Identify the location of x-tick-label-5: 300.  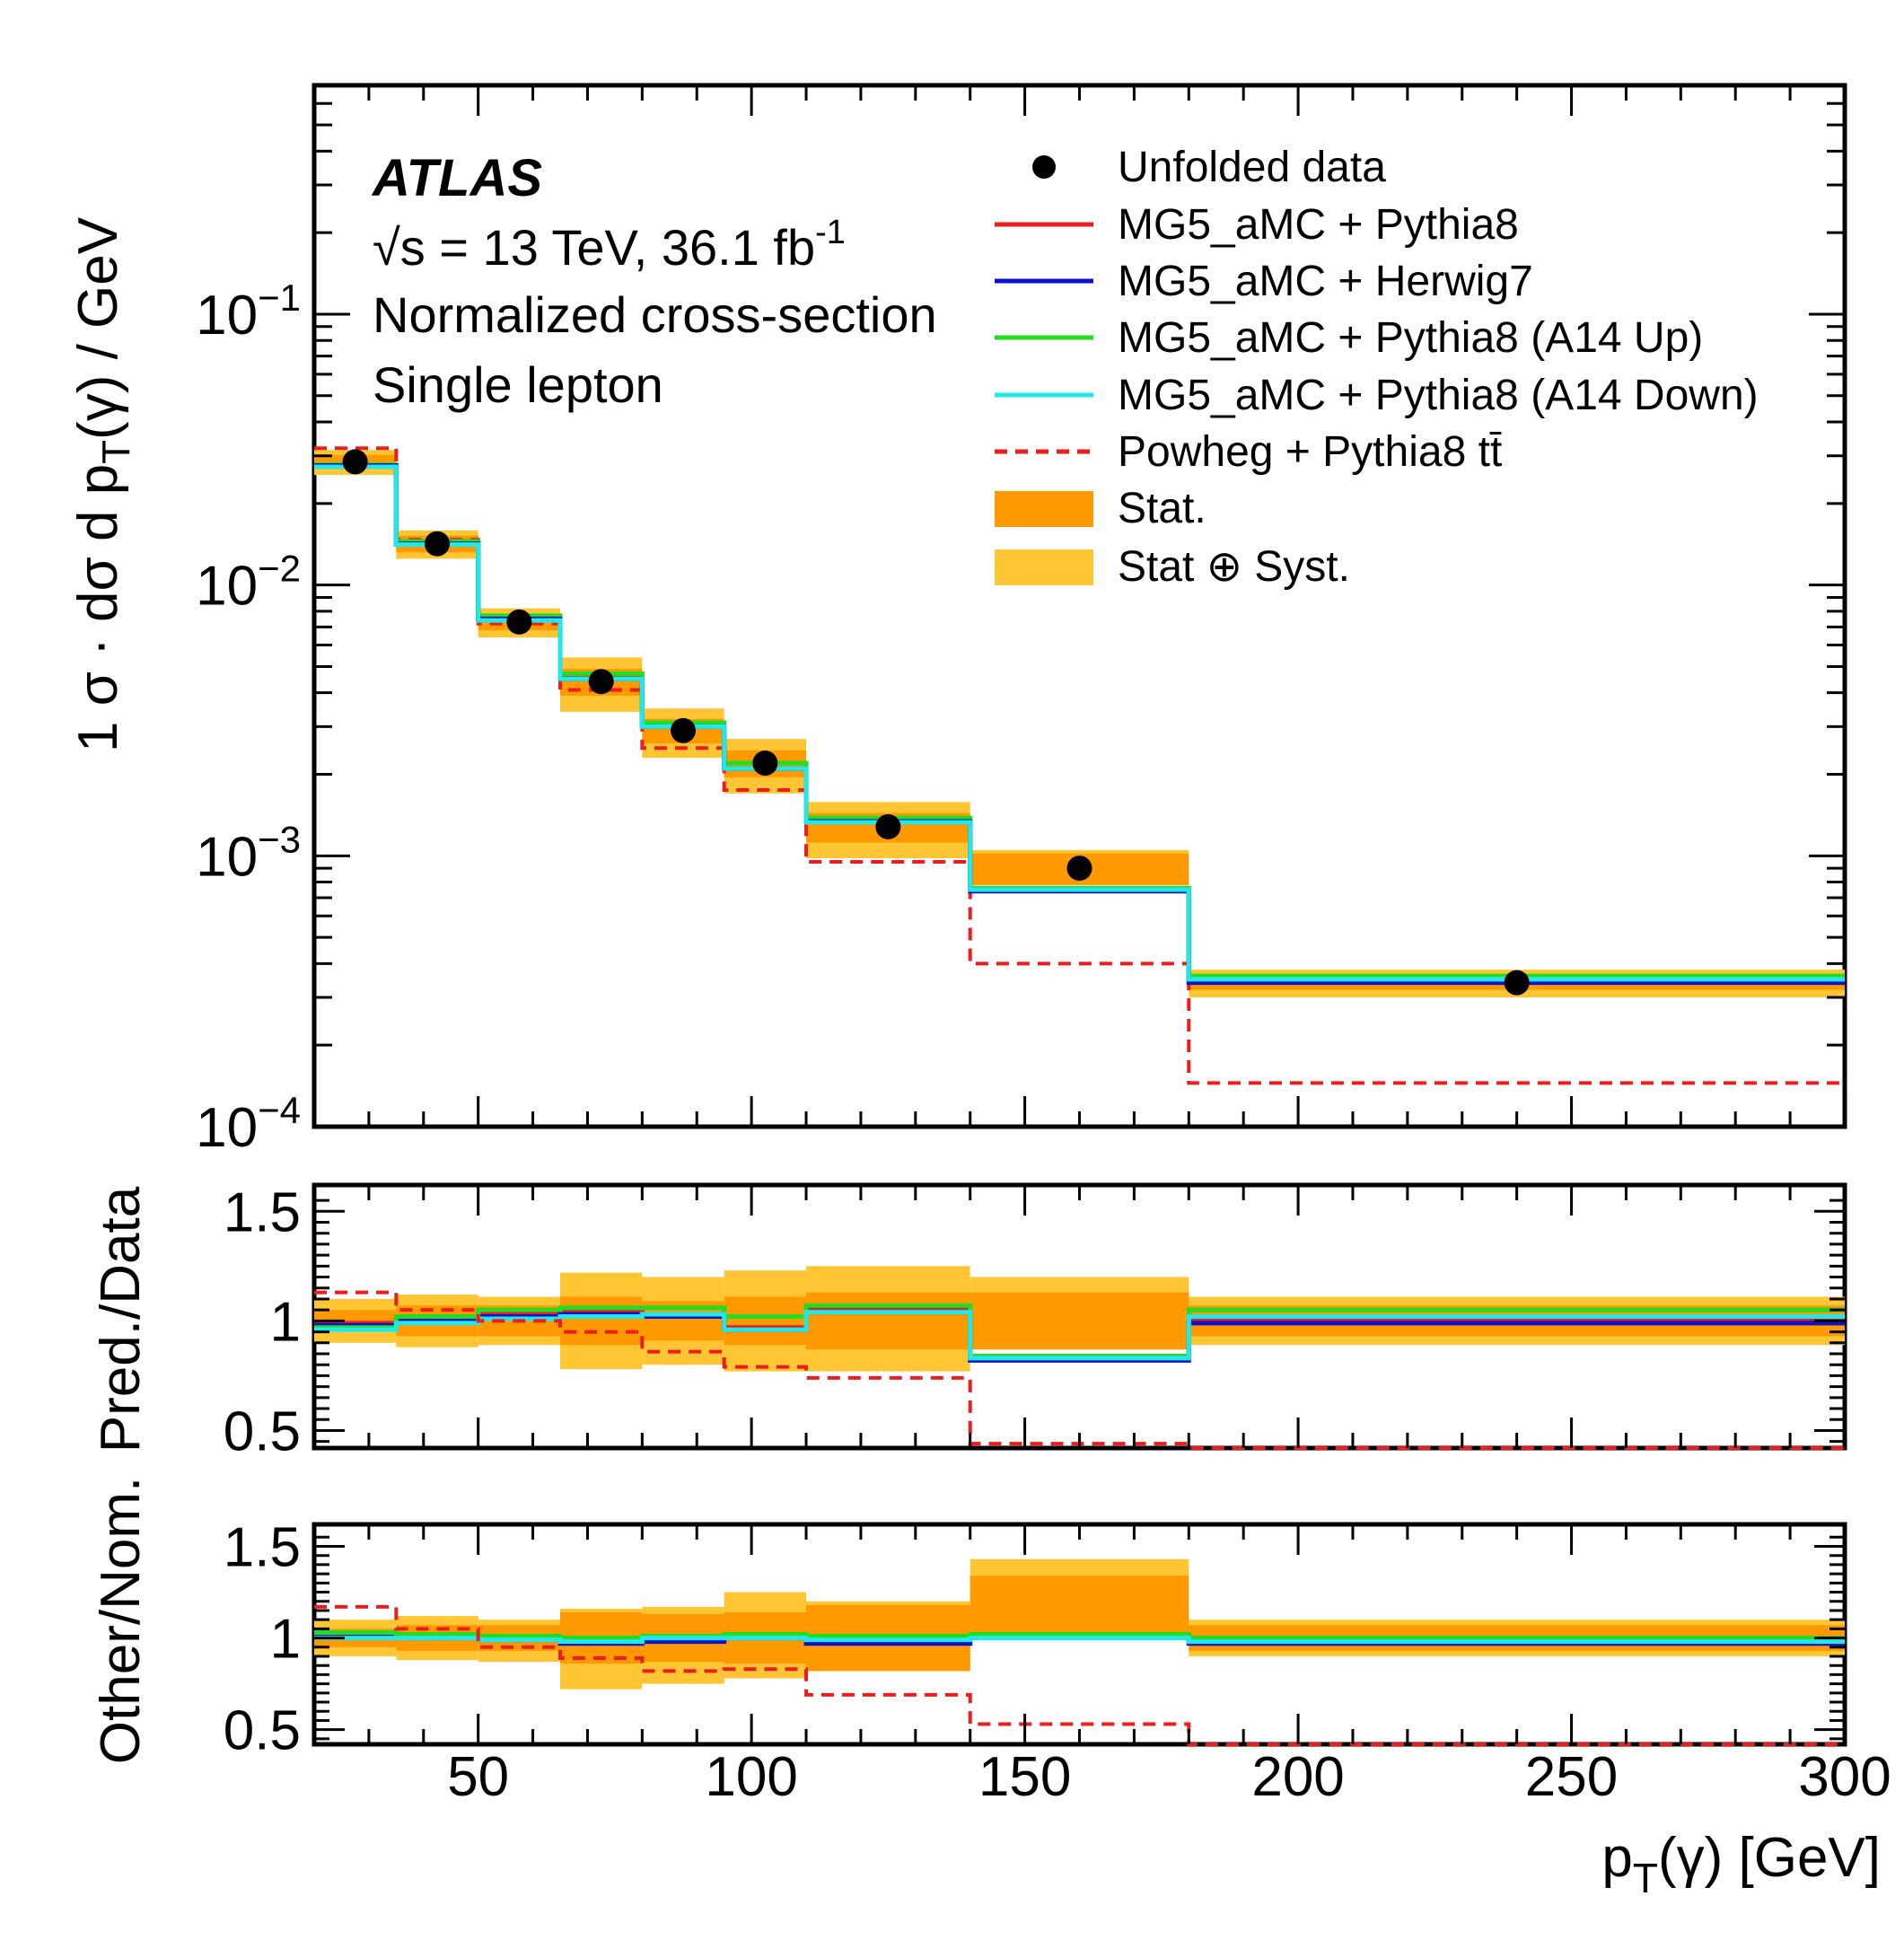
(1844, 1777).